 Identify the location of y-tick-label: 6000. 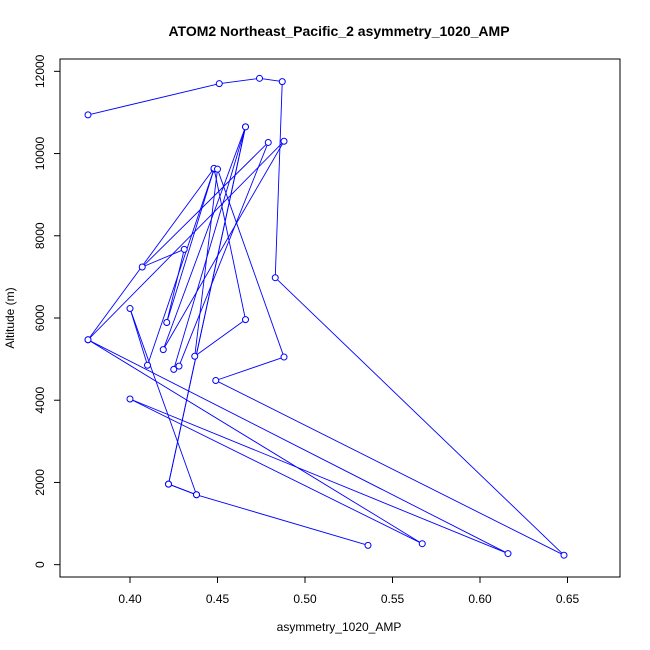
(40, 317).